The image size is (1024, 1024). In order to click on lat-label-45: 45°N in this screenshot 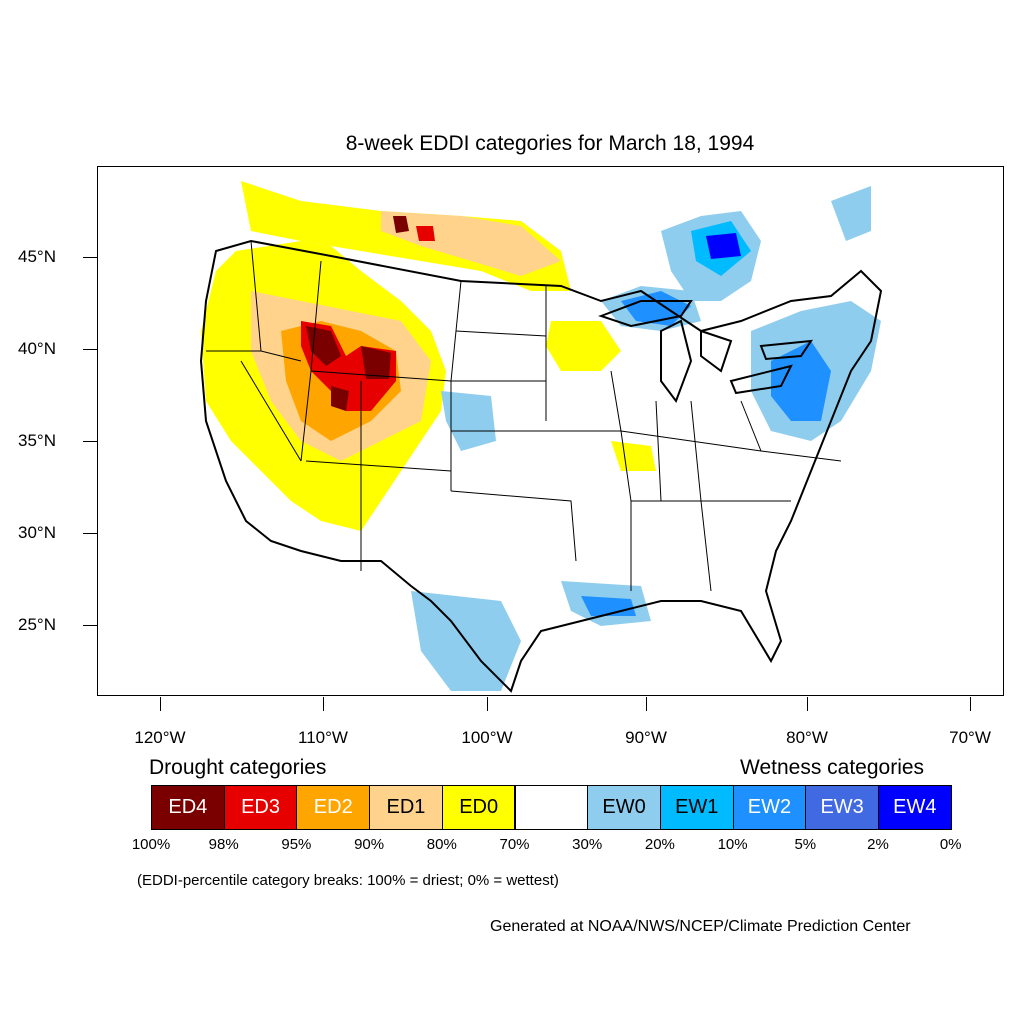, I will do `click(37, 256)`.